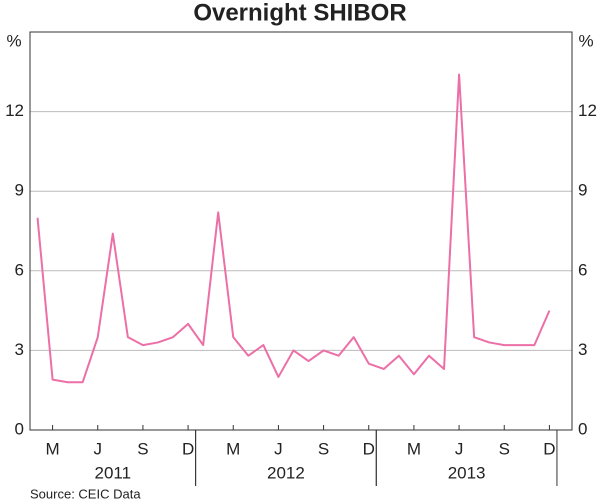 The width and height of the screenshot is (600, 504). What do you see at coordinates (19, 349) in the screenshot?
I see `y-tick-label: 3` at bounding box center [19, 349].